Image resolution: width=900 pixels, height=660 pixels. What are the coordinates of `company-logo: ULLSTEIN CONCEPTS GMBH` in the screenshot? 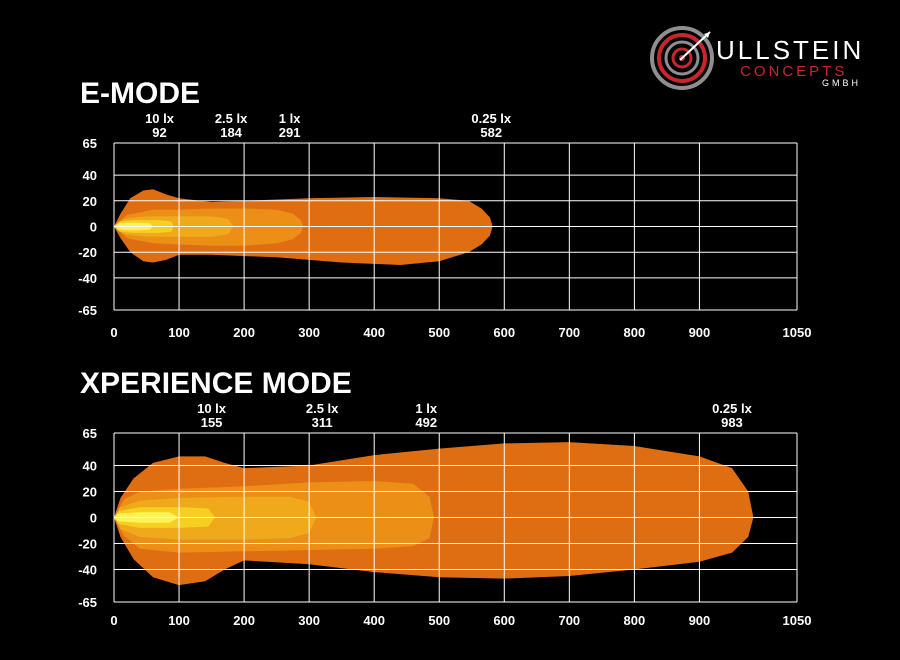 It's located at (757, 58).